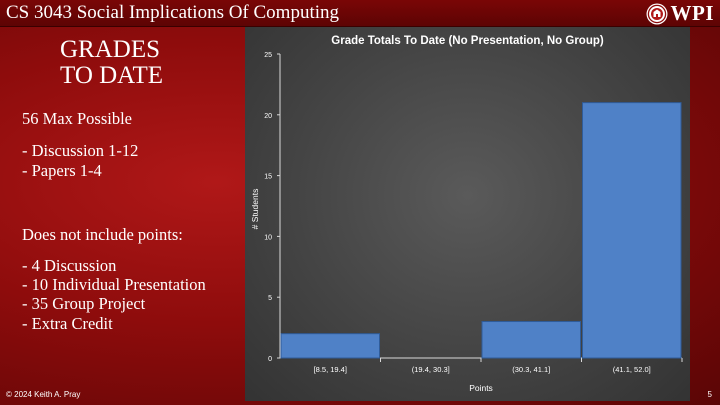 The image size is (720, 405). What do you see at coordinates (431, 369) in the screenshot?
I see `x-tick-label: (19.4, 30.3]` at bounding box center [431, 369].